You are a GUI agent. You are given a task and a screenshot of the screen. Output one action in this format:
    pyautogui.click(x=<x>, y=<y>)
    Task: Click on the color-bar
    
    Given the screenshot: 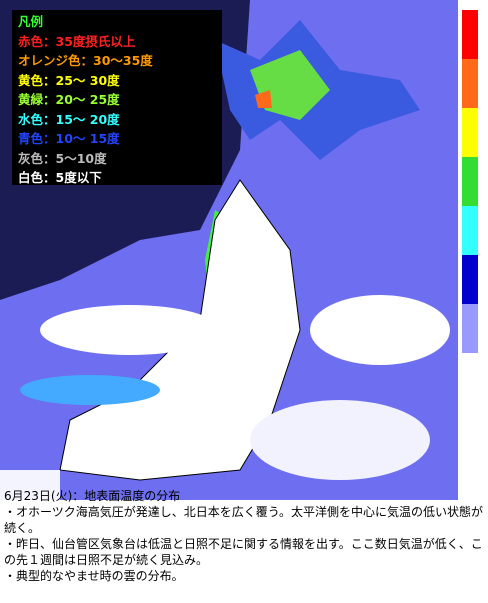 What is the action you would take?
    pyautogui.click(x=470, y=181)
    